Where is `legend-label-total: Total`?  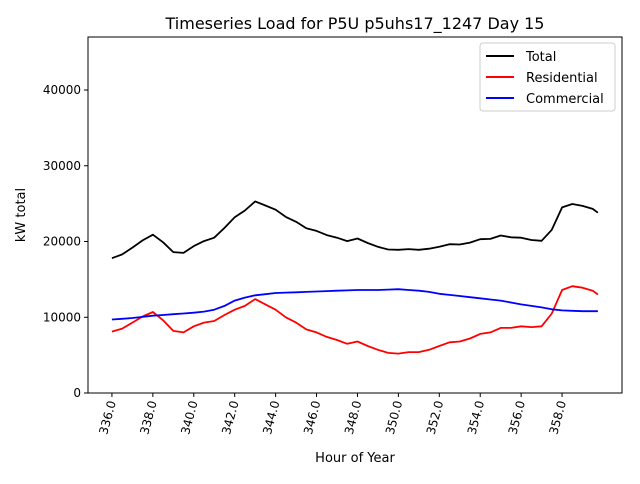 legend-label-total: Total is located at coordinates (540, 57).